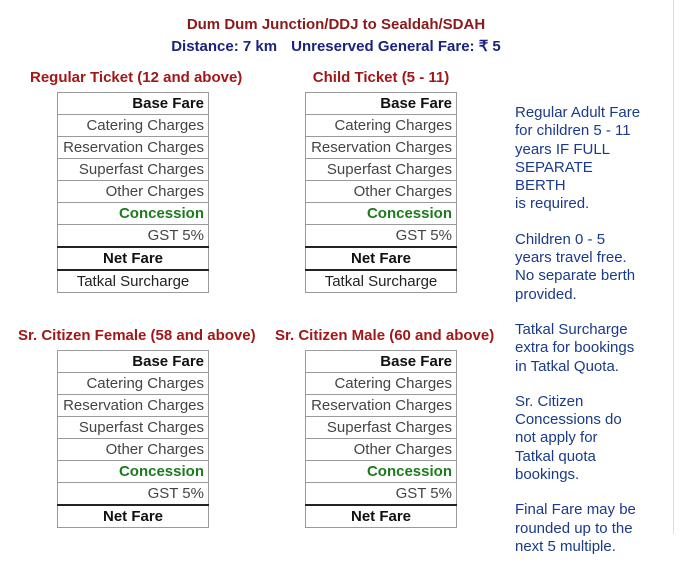 The width and height of the screenshot is (690, 573). I want to click on route-title: Dum Dum Junction/DDJ to Sealdah/SDAH, so click(336, 24).